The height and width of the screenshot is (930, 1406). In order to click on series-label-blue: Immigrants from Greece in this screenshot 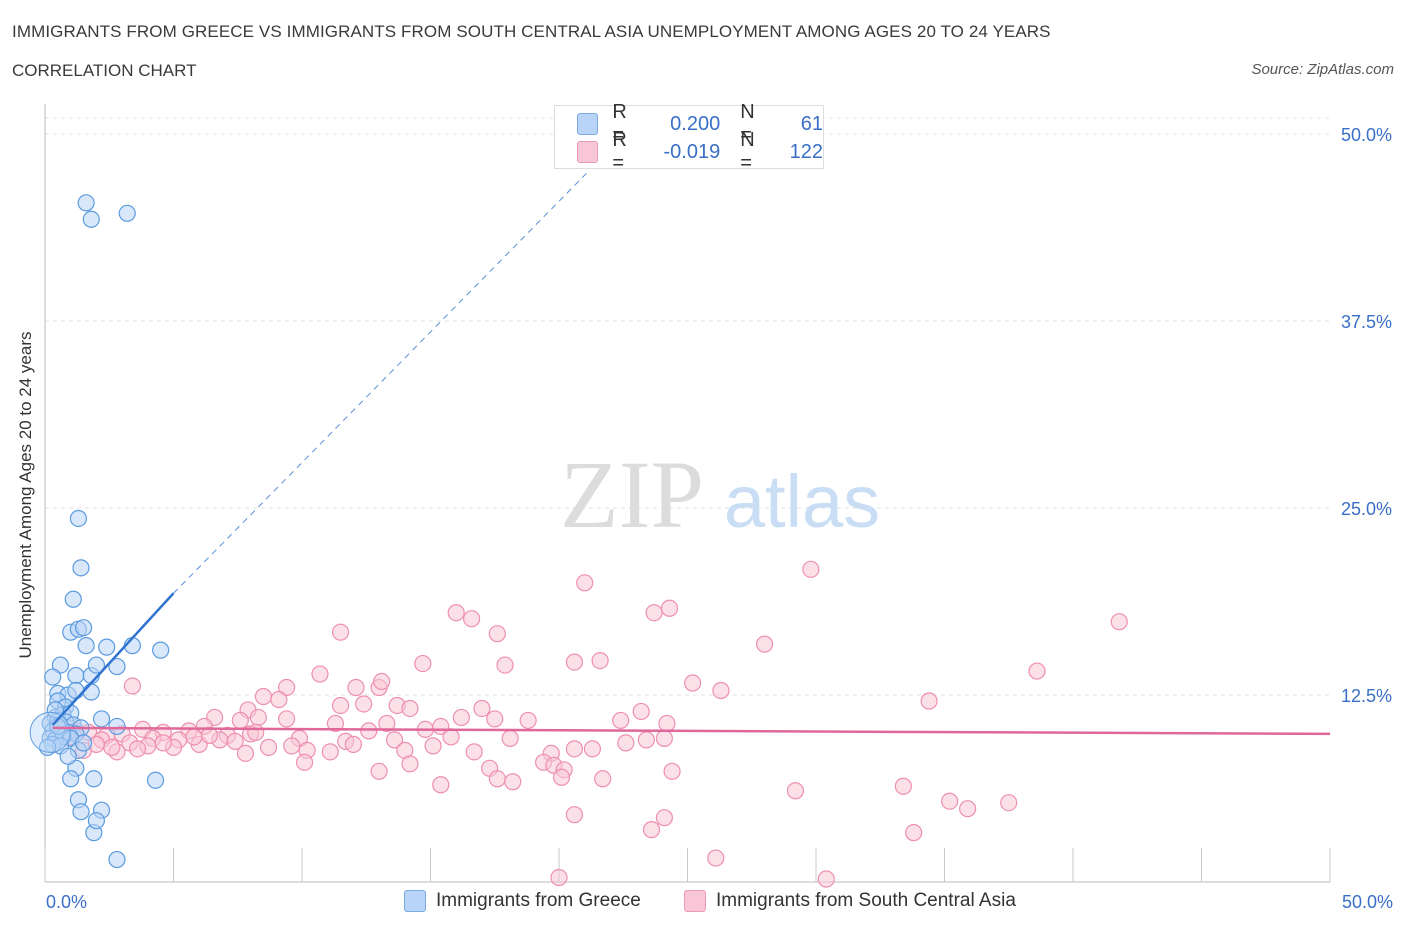, I will do `click(538, 900)`.